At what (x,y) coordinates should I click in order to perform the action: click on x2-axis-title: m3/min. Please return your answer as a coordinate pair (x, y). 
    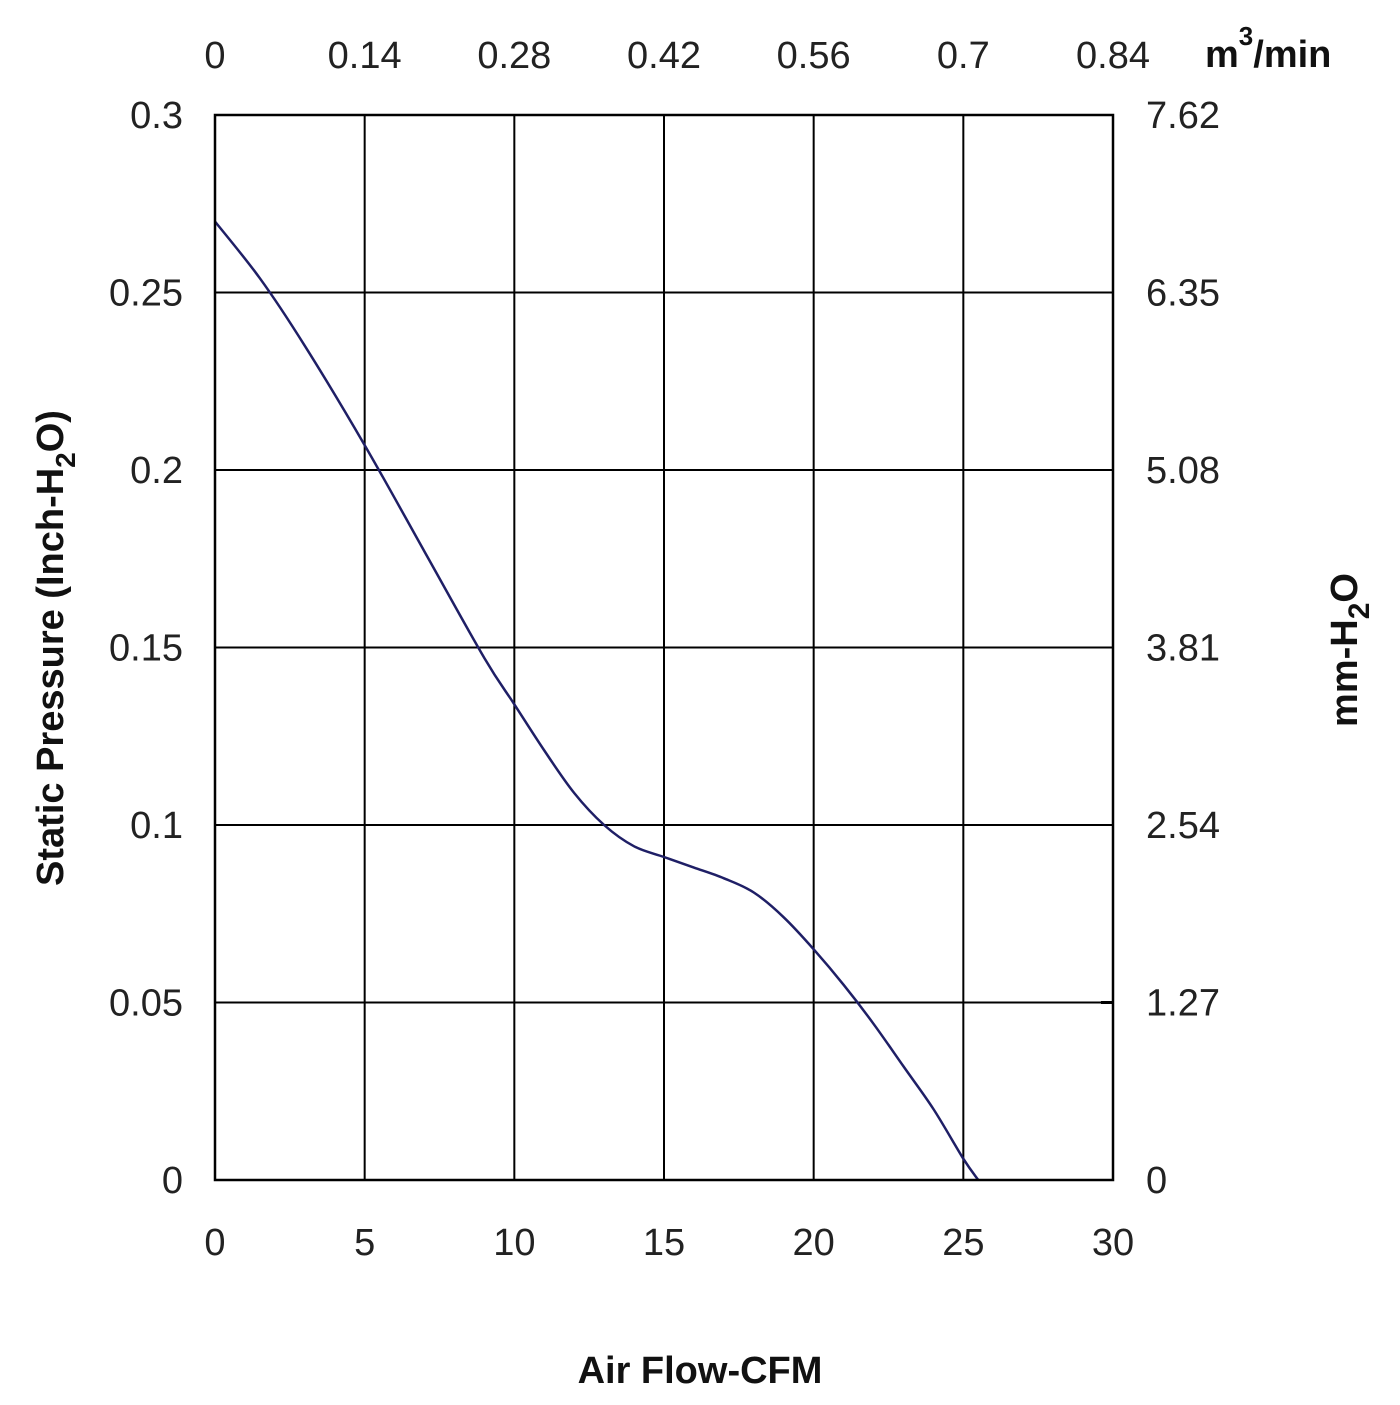
    Looking at the image, I should click on (1268, 48).